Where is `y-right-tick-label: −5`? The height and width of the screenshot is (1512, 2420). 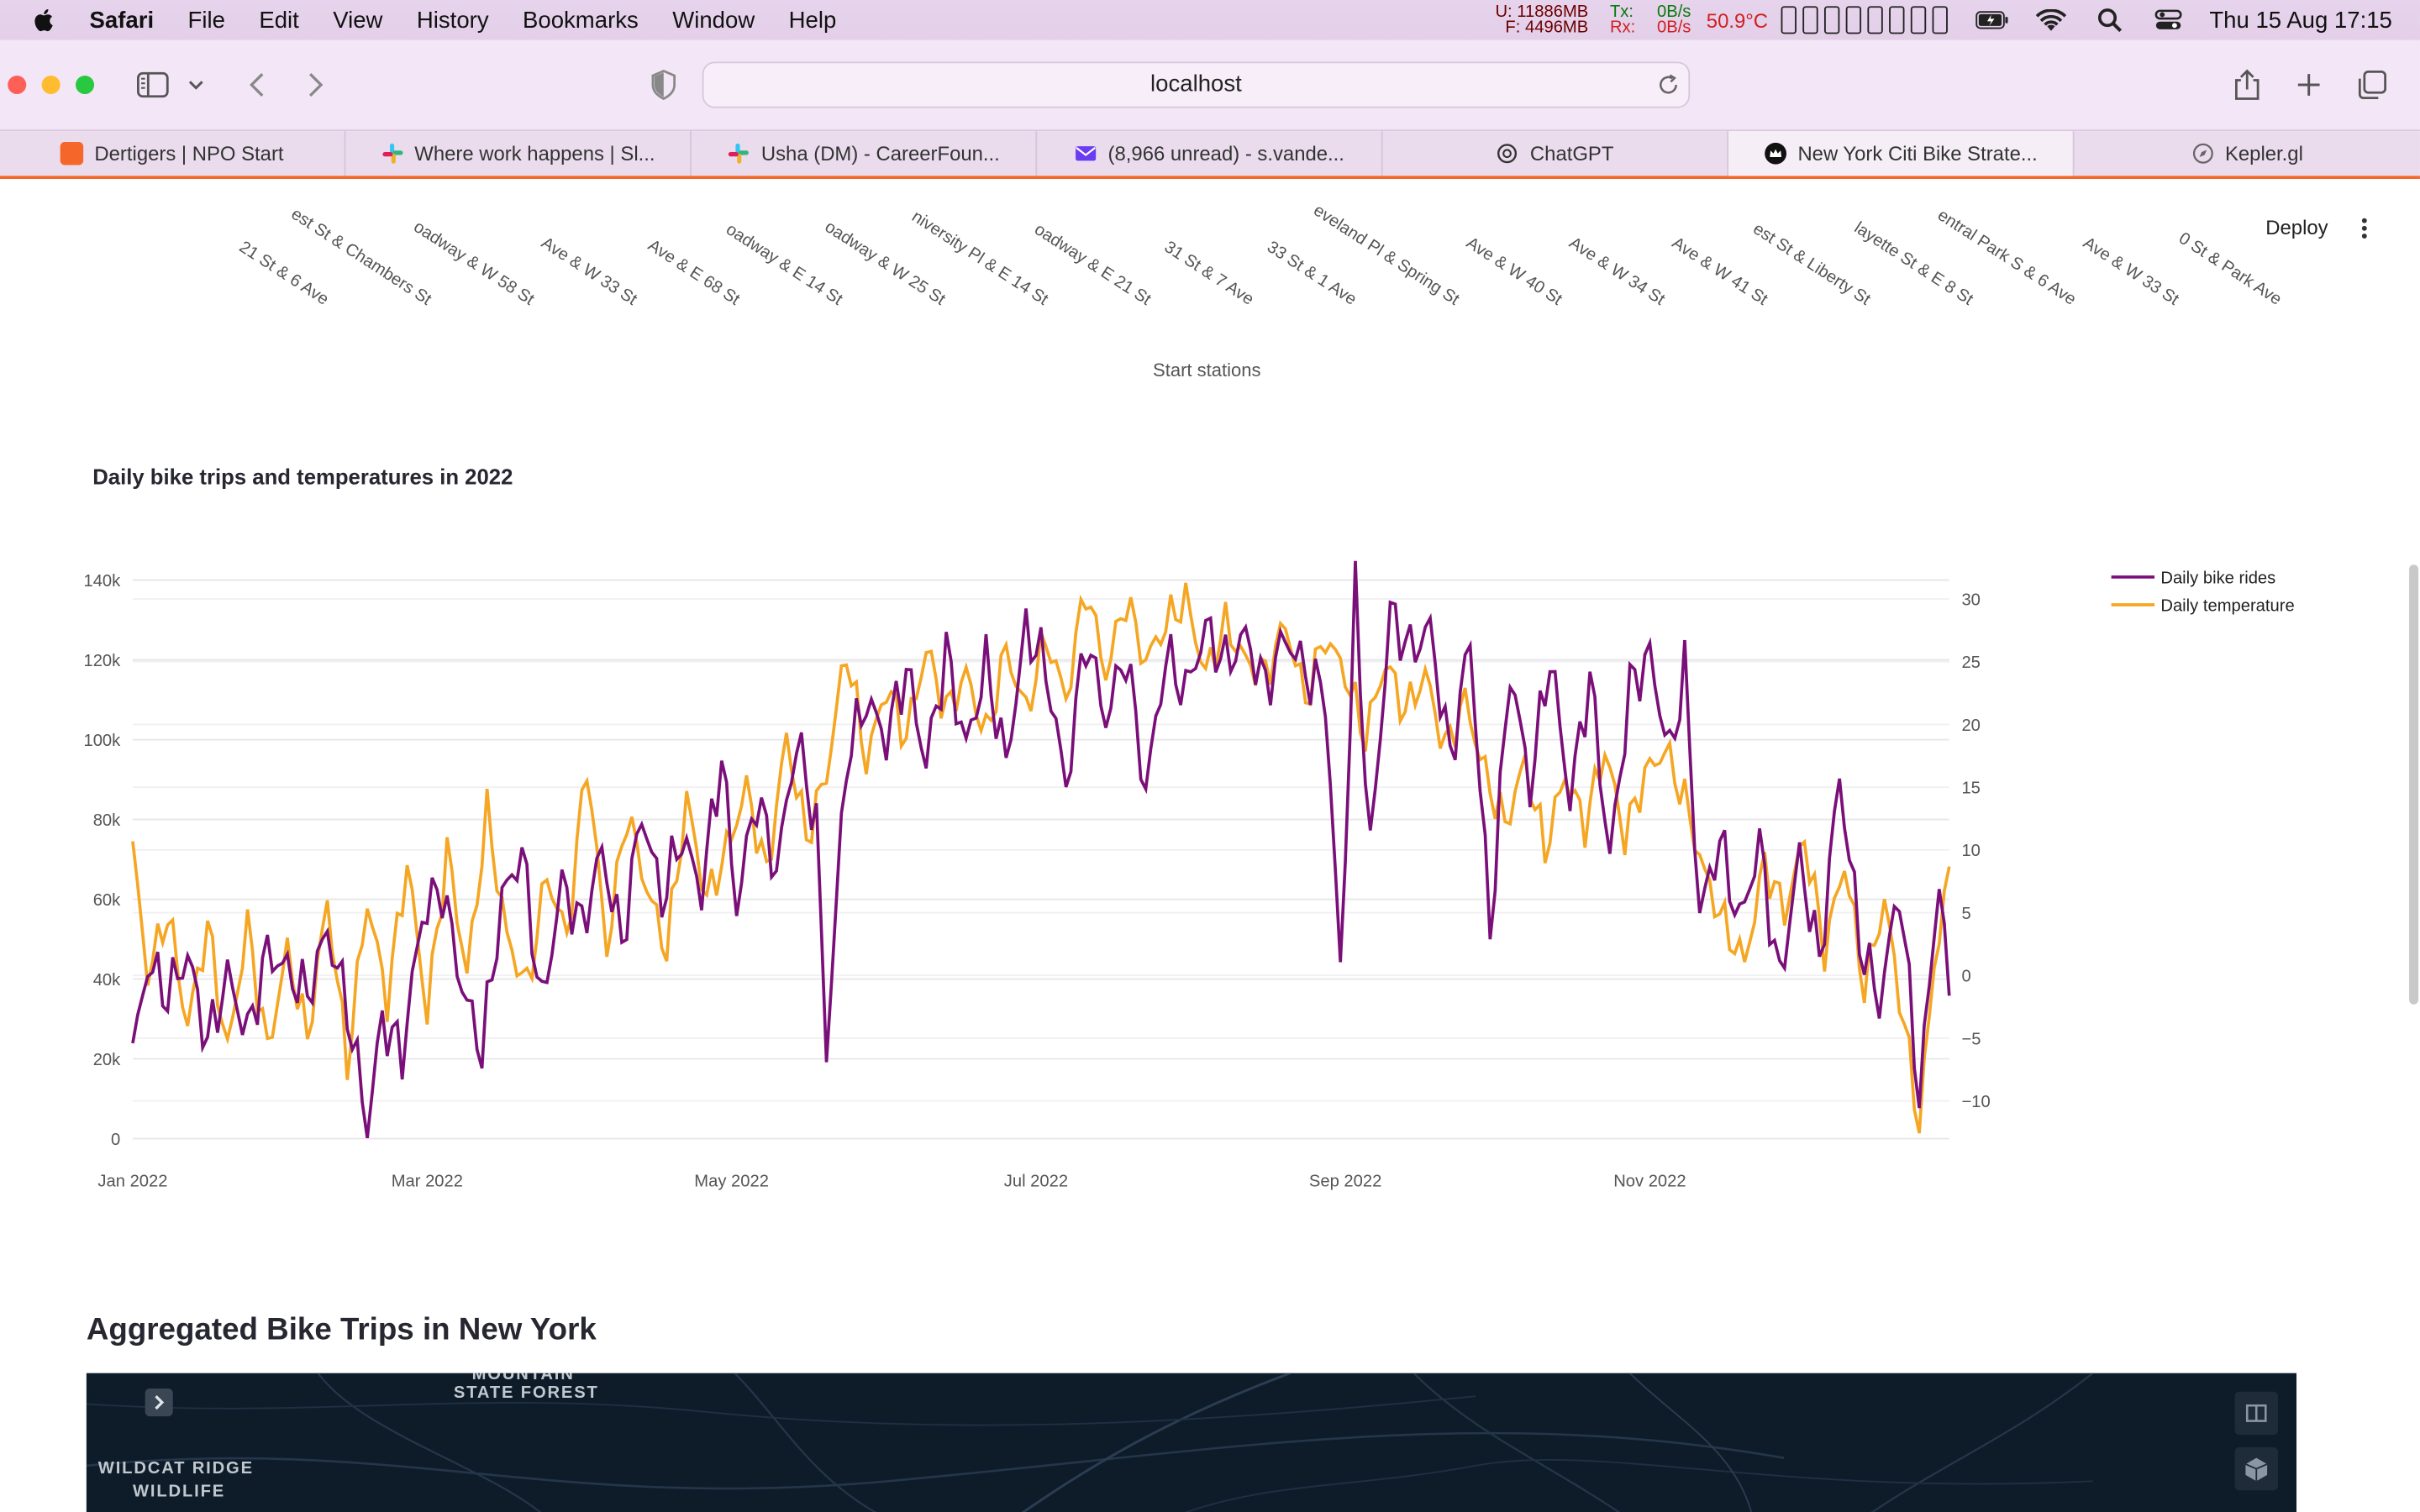 y-right-tick-label: −5 is located at coordinates (1971, 1039).